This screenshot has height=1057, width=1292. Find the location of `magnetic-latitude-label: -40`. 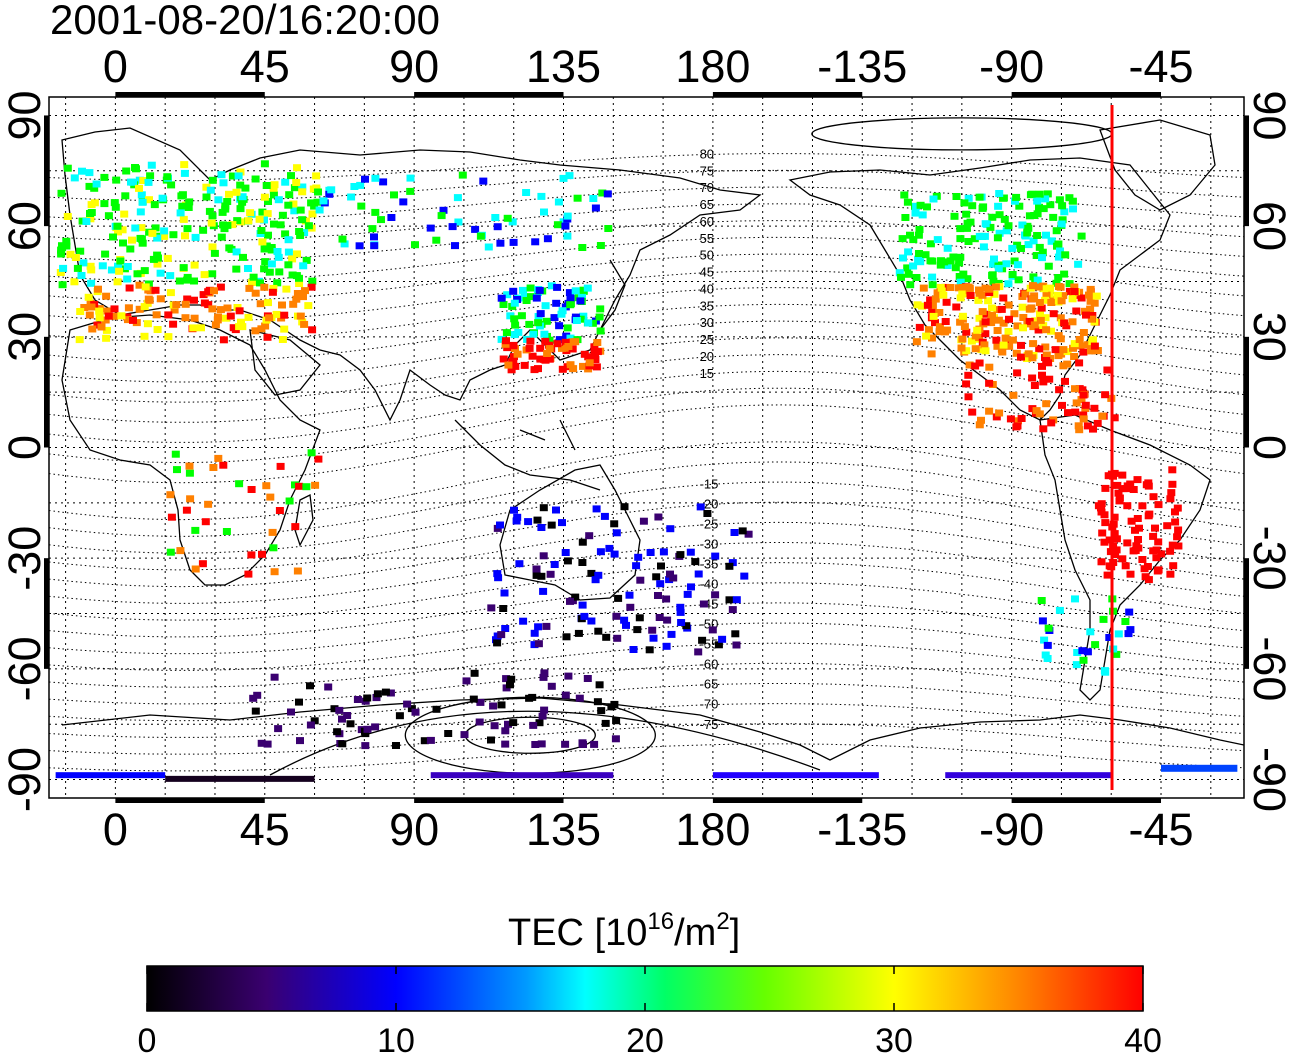

magnetic-latitude-label: -40 is located at coordinates (709, 584).